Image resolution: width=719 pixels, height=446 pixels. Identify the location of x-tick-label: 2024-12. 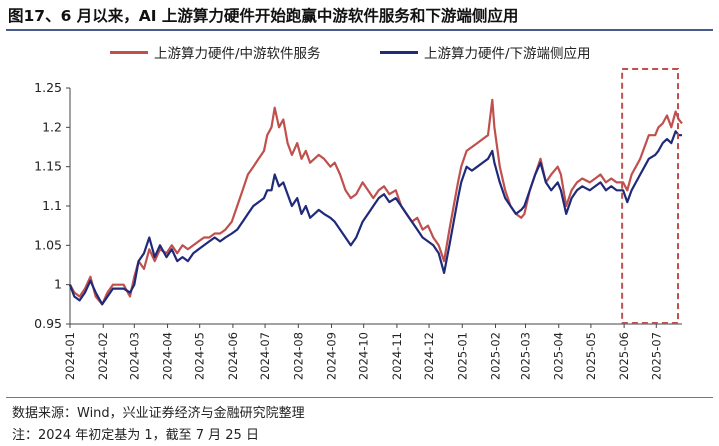
(429, 356).